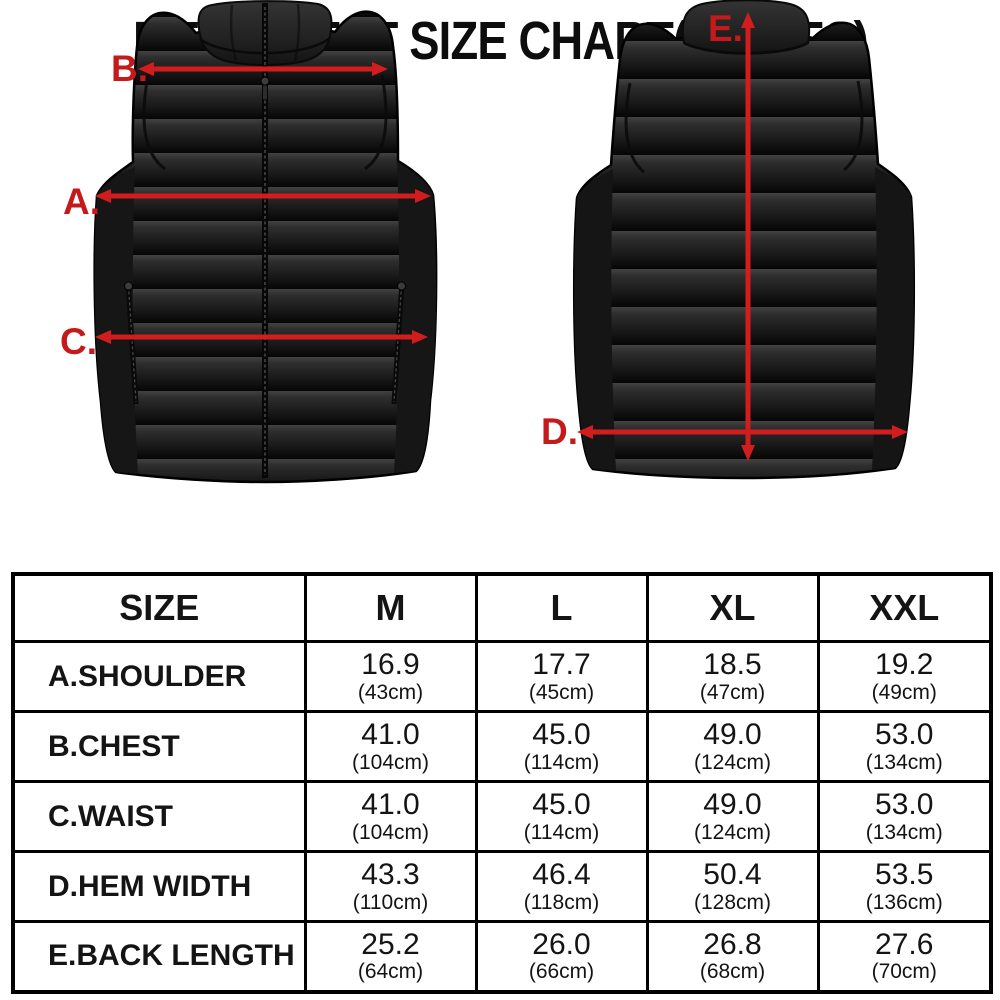 This screenshot has height=1000, width=1000. Describe the element at coordinates (904, 886) in the screenshot. I see `size-value-cell: 53.5 (136cm)` at that location.